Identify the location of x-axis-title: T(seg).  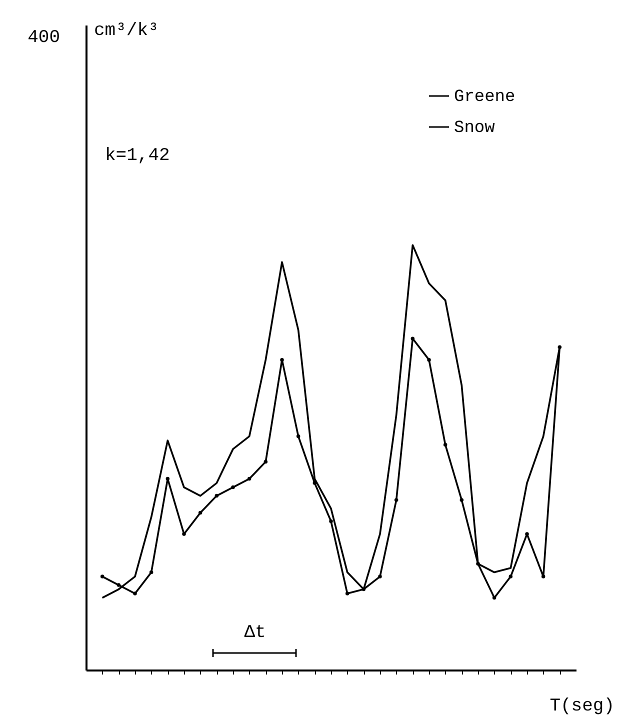
(582, 706).